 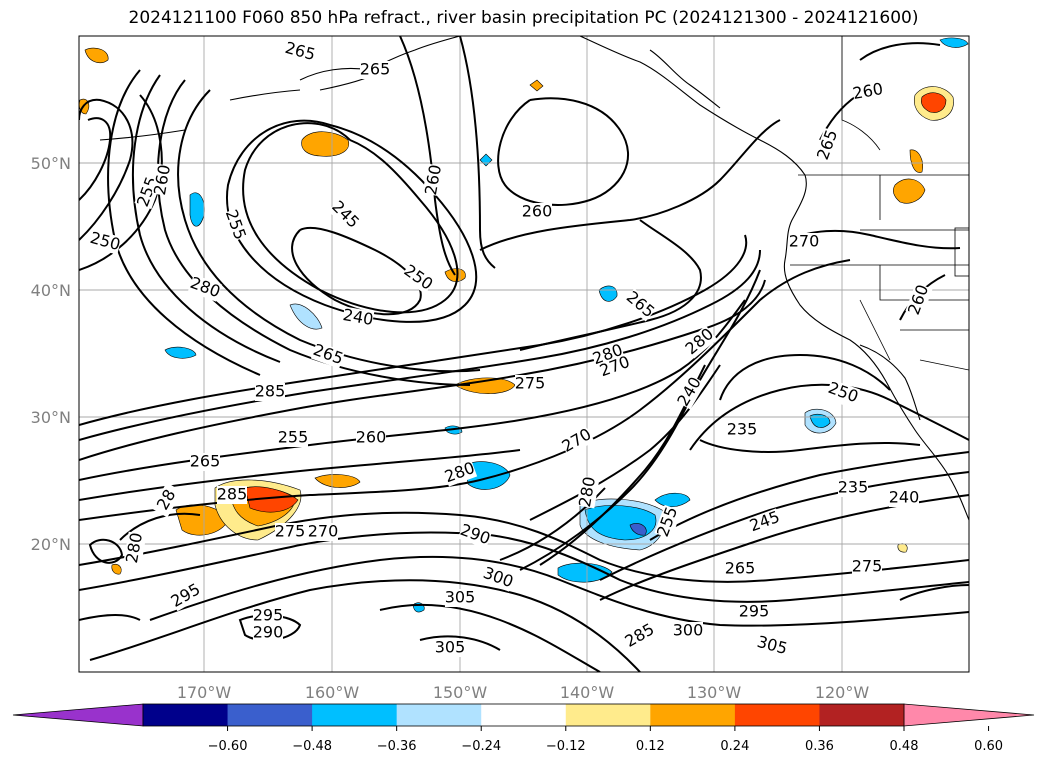 What do you see at coordinates (51, 544) in the screenshot?
I see `lat-label-20n: 20°N` at bounding box center [51, 544].